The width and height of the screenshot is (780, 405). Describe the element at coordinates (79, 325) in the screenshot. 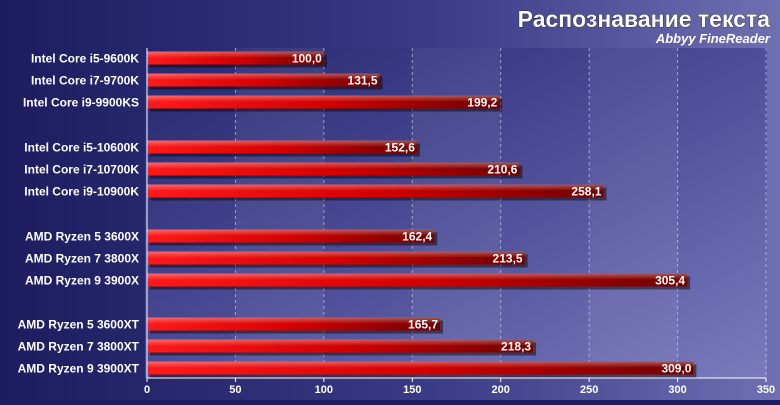

I see `category-label: AMD Ryzen 5 3600XT` at that location.